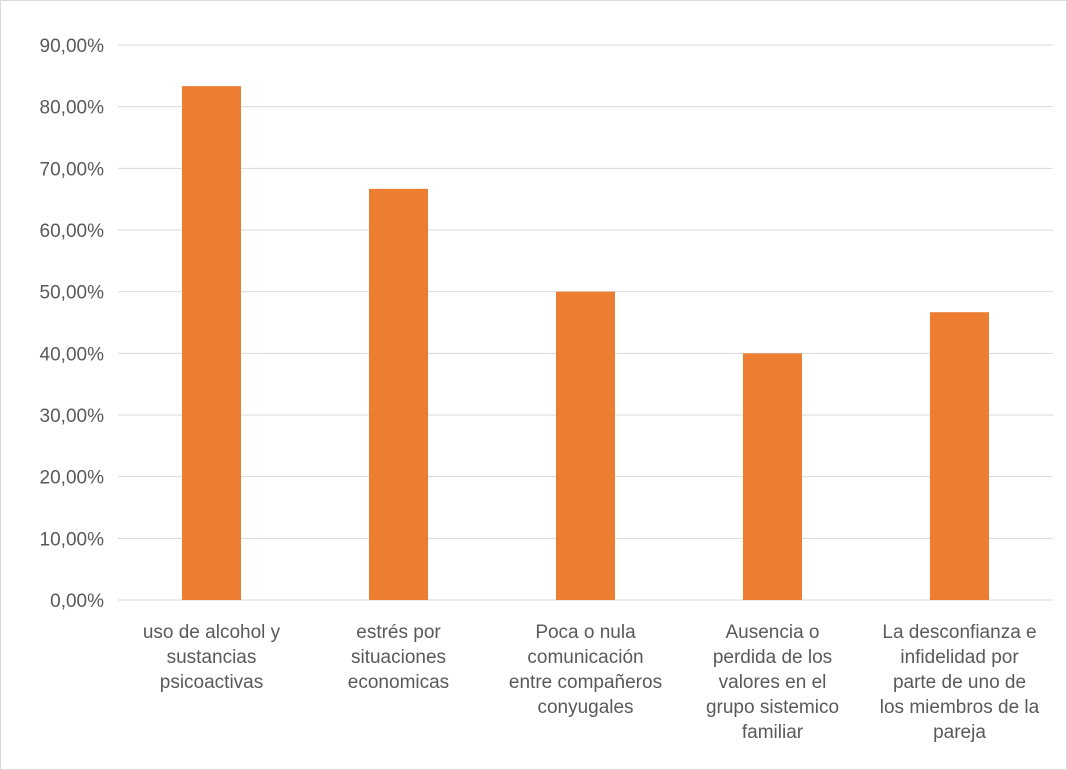 This screenshot has height=770, width=1067. I want to click on y-tick-label: 0,00%, so click(77, 601).